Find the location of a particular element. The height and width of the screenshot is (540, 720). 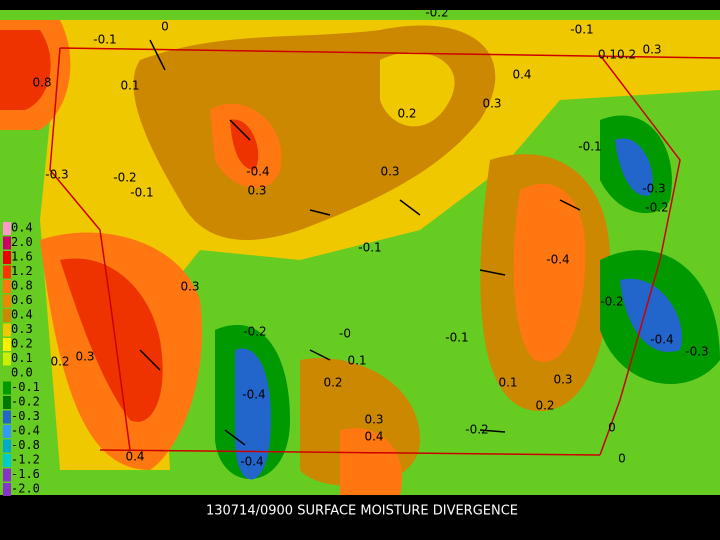

contour-label: 0.8 is located at coordinates (41, 83).